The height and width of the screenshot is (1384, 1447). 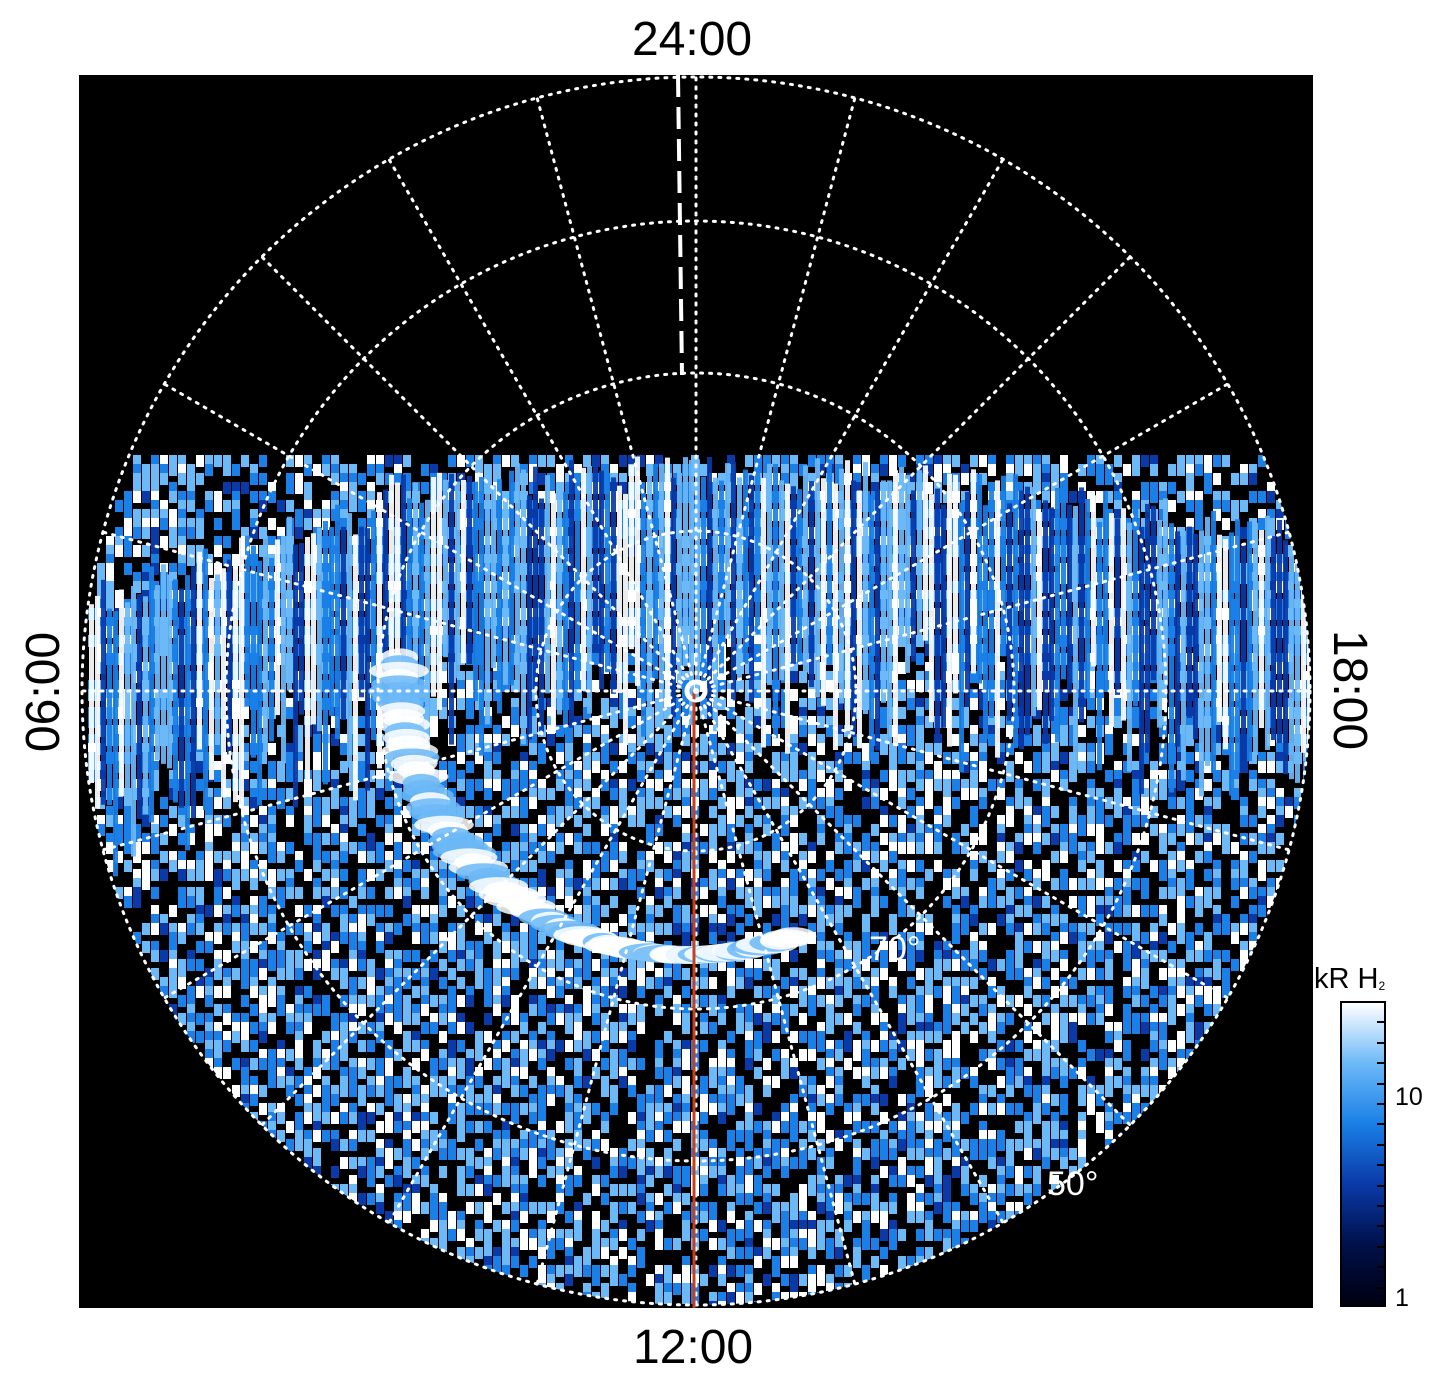 I want to click on latitude-label-50: 50°, so click(x=1072, y=1184).